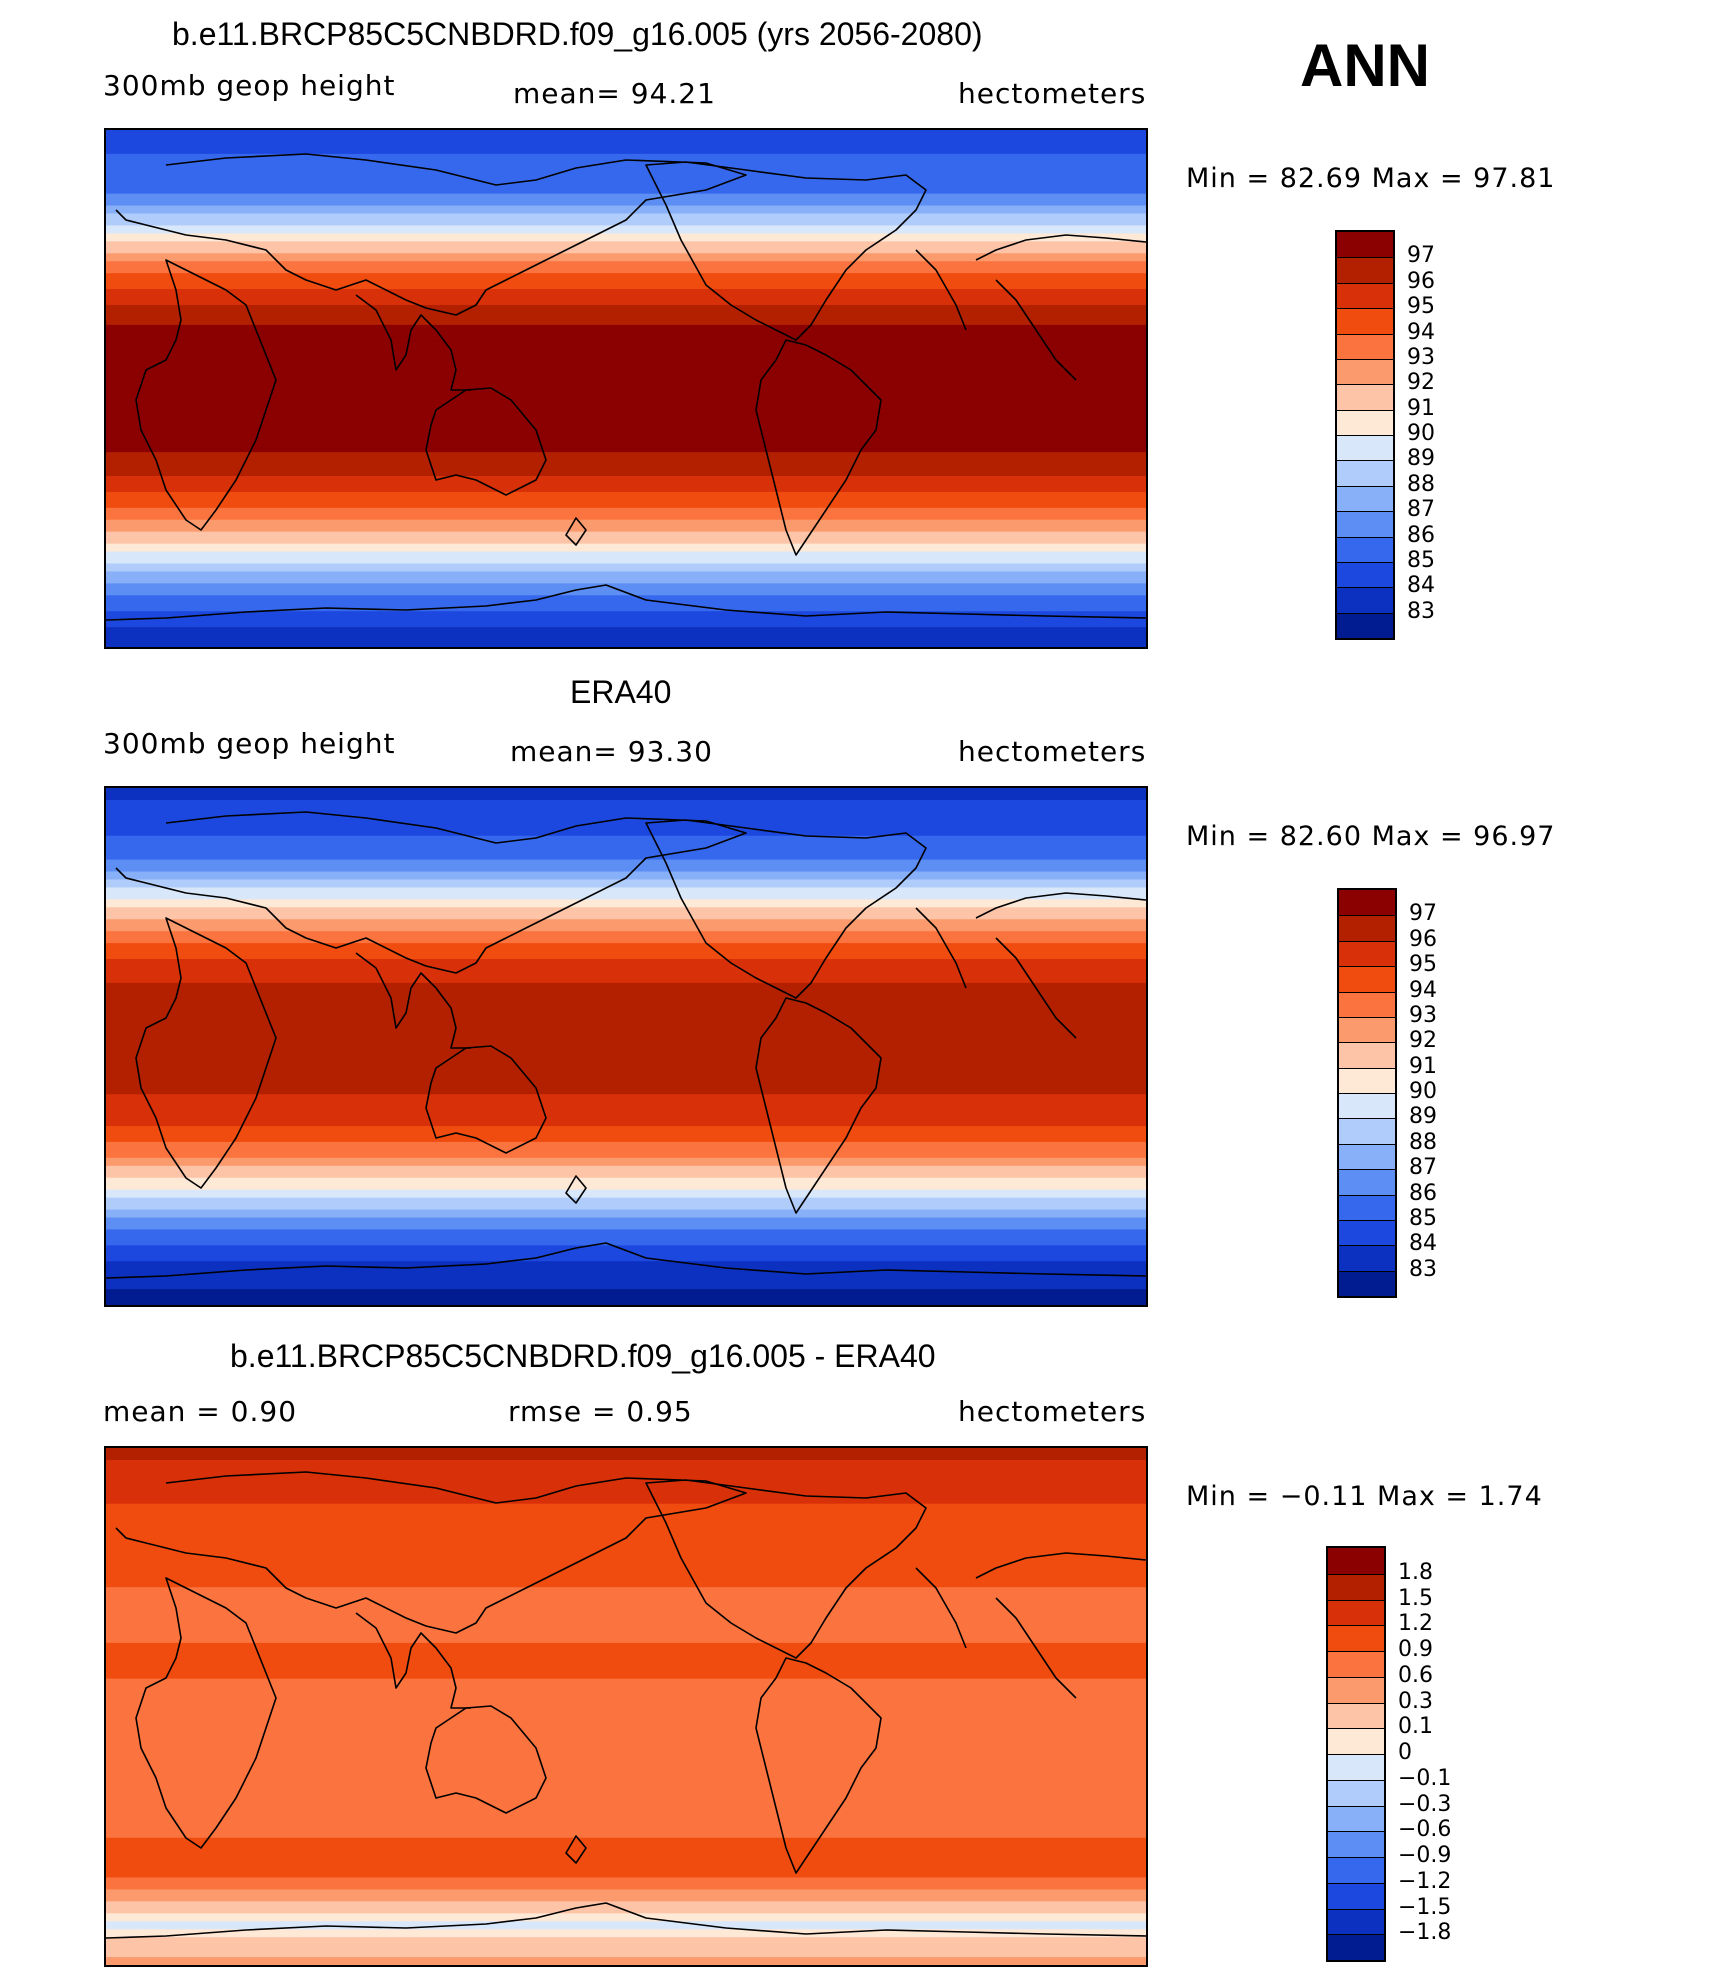 This screenshot has width=1710, height=1986. I want to click on colorbar-label: 85, so click(1423, 1218).